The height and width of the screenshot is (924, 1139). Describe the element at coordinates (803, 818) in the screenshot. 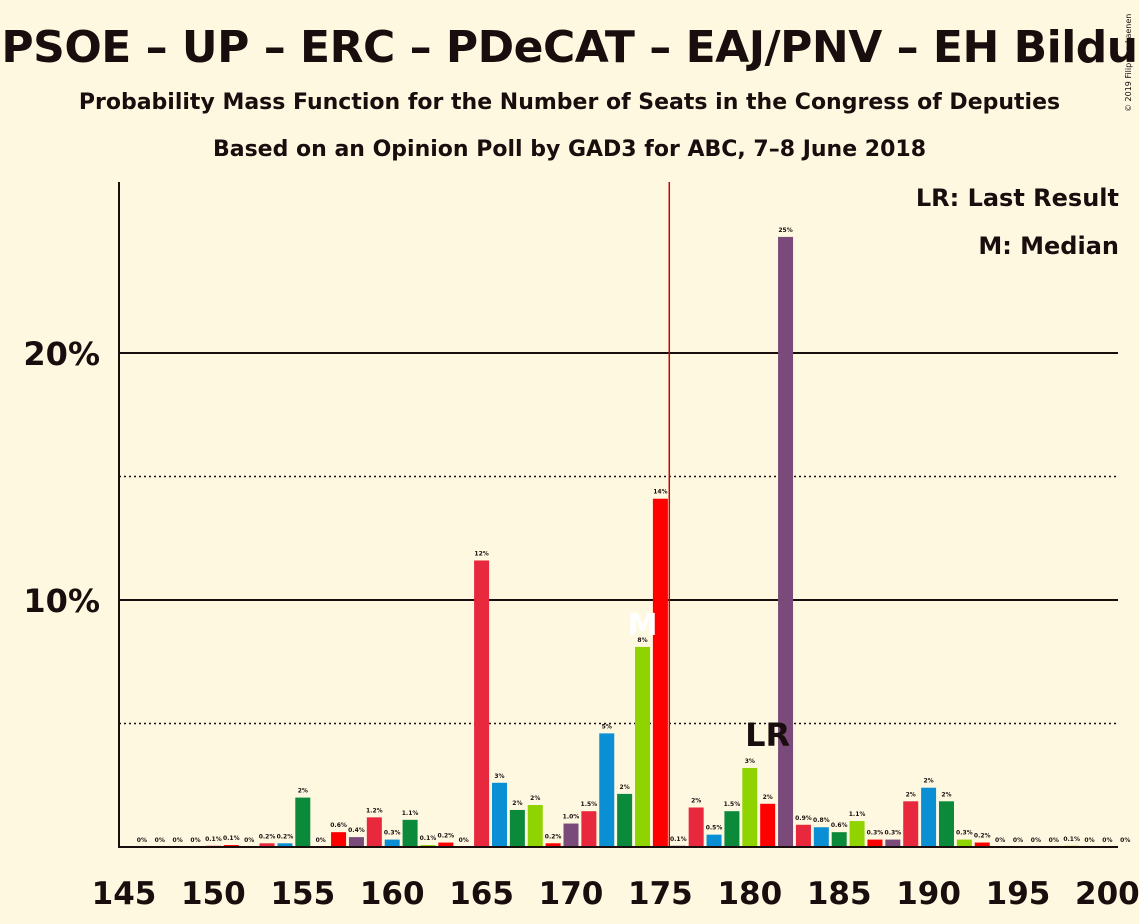

I see `bar-label: 0.9%` at that location.